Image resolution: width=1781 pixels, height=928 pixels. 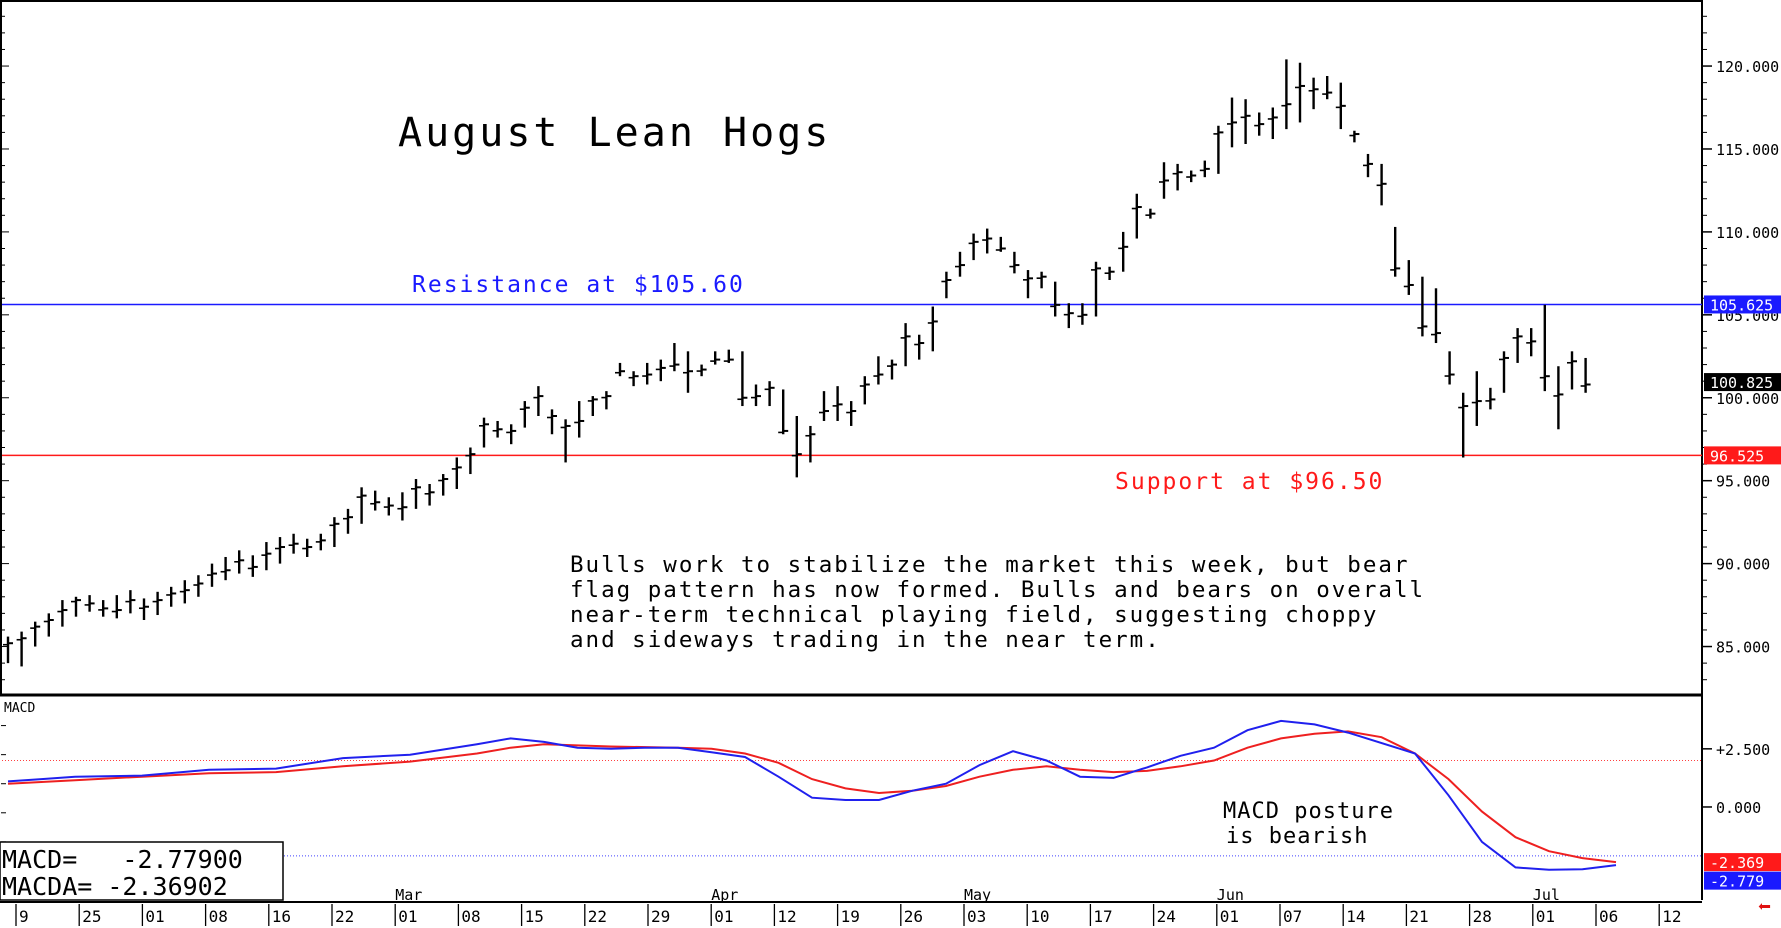 What do you see at coordinates (1292, 916) in the screenshot?
I see `date-tick-label: 07` at bounding box center [1292, 916].